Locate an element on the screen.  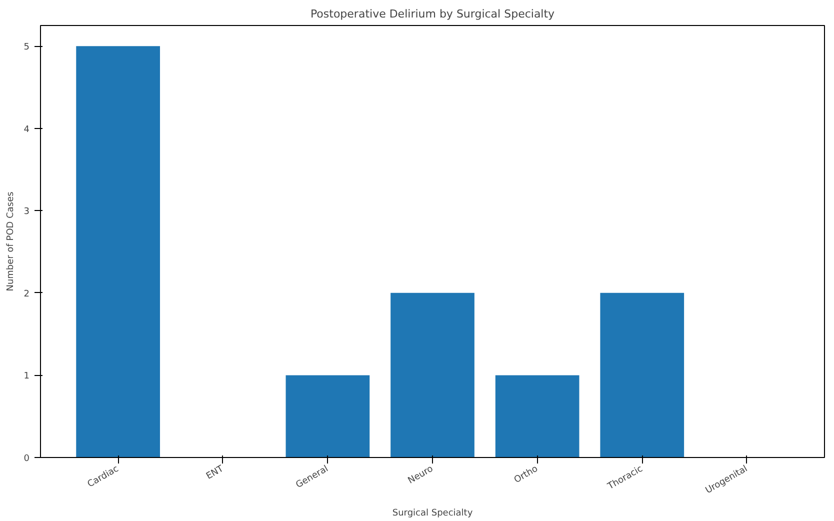
chart-title: Postoperative Delirium by Surgical Specialty is located at coordinates (433, 14).